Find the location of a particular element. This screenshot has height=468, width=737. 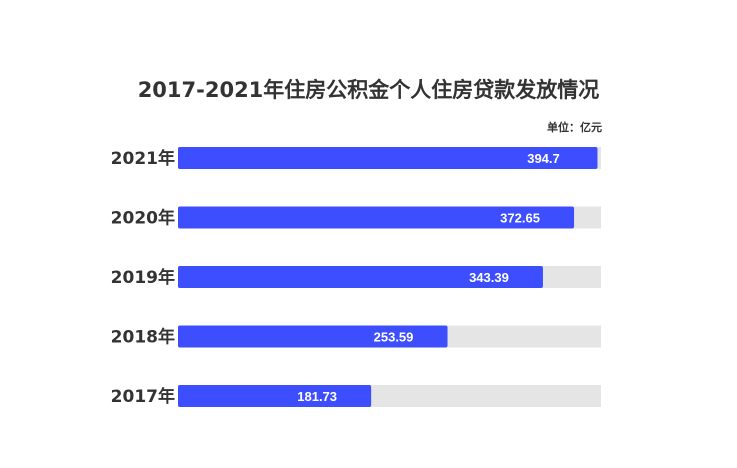

value-label: 343.39 is located at coordinates (489, 277).